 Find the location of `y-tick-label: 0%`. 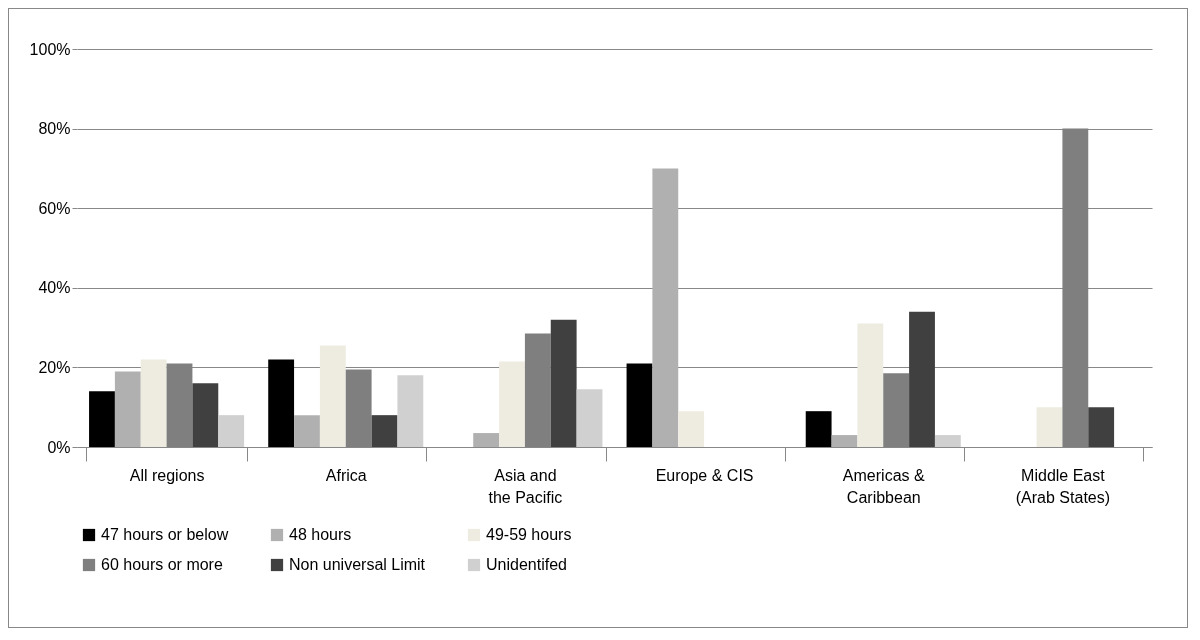

y-tick-label: 0% is located at coordinates (59, 447).